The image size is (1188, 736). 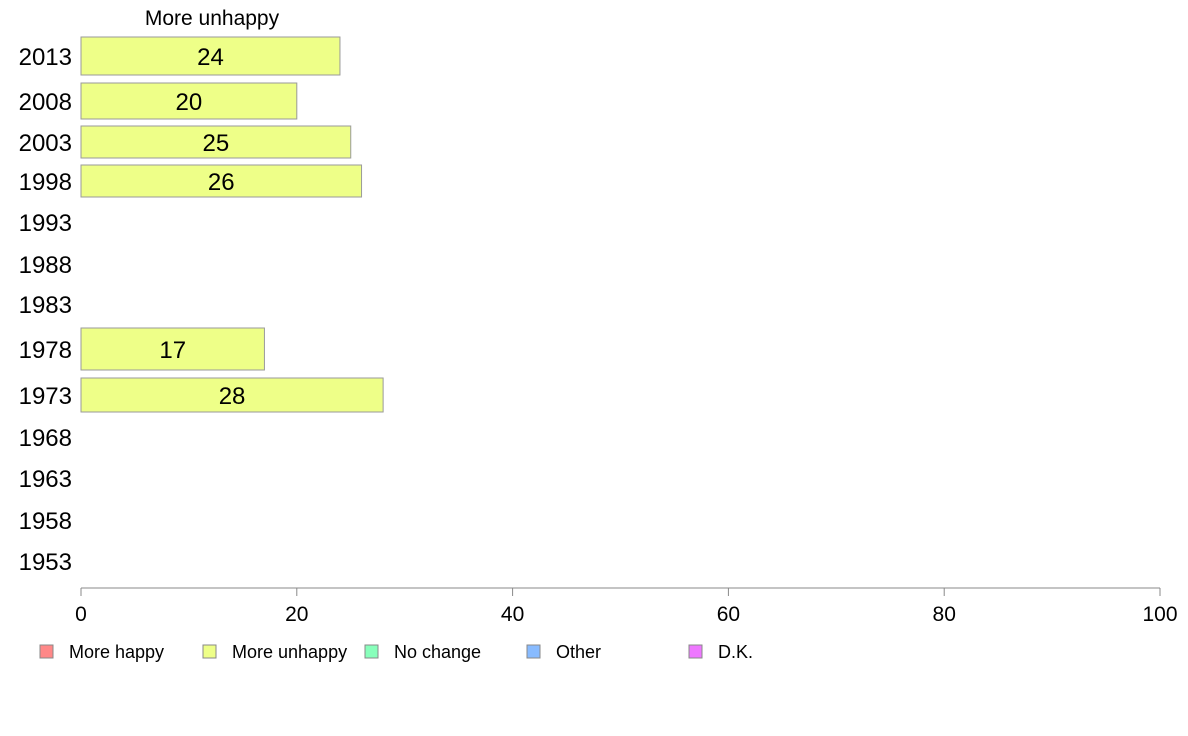 I want to click on bar-value-label-2003: 25, so click(x=216, y=143).